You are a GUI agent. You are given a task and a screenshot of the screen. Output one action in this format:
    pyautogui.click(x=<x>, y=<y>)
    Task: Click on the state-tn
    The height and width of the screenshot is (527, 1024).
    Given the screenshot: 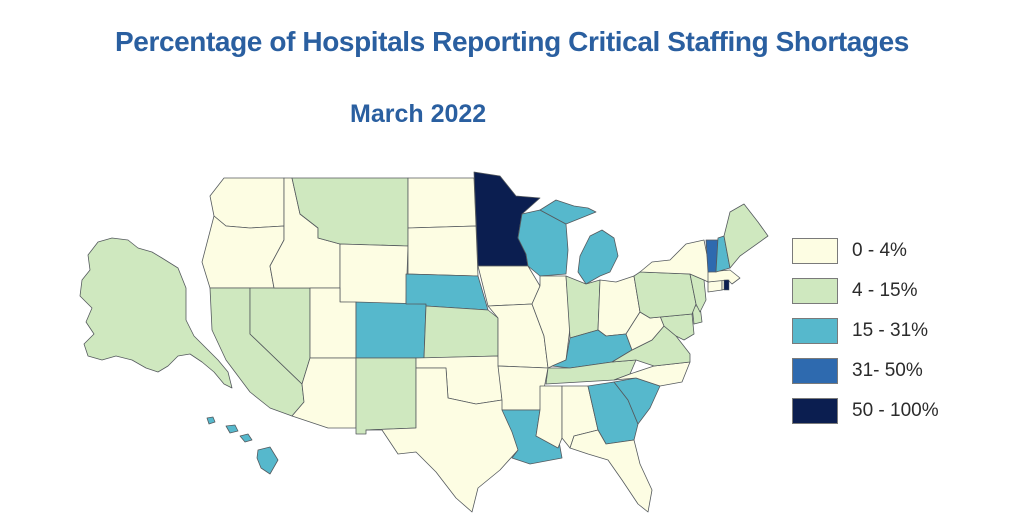 What is the action you would take?
    pyautogui.click(x=591, y=372)
    